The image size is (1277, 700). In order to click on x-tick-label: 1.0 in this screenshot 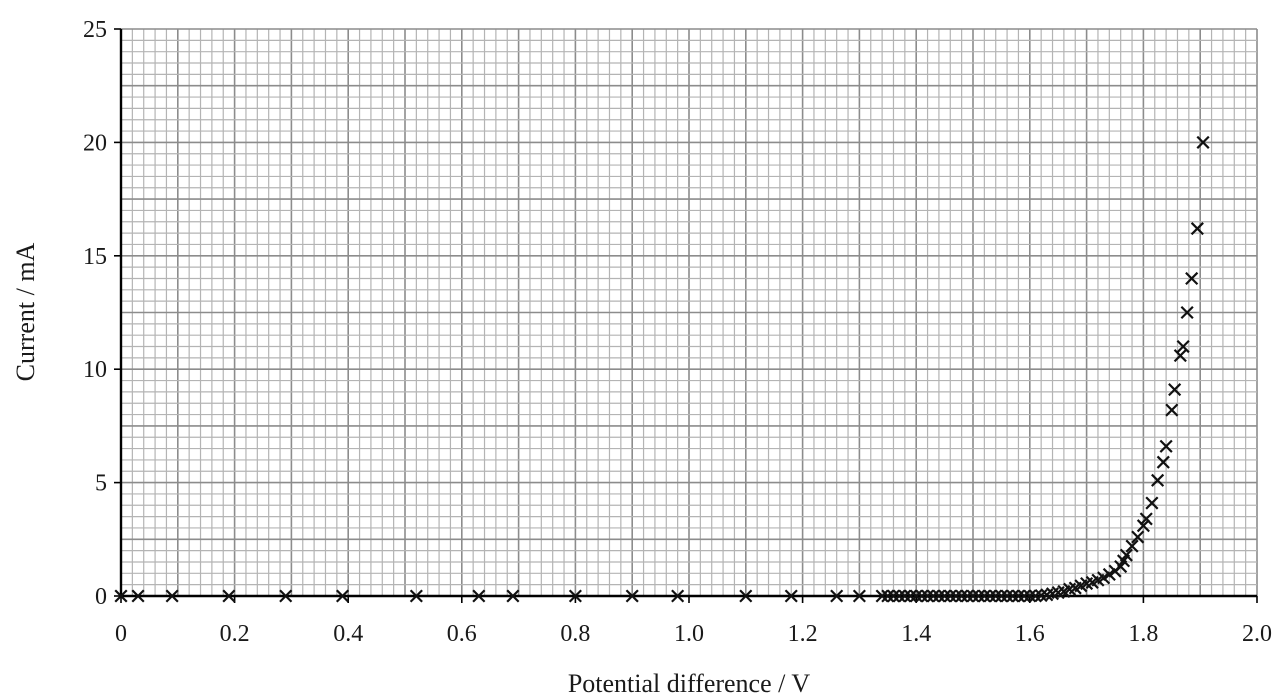, I will do `click(689, 634)`.